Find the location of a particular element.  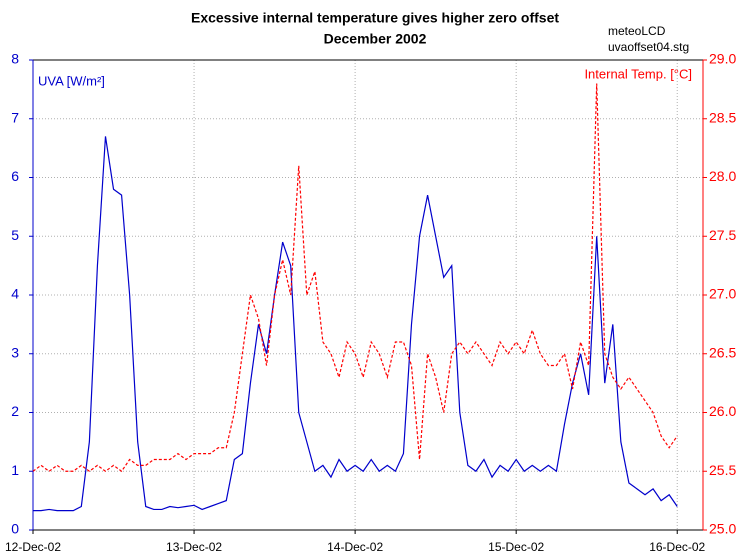

y-tick-label: 3 is located at coordinates (15, 352).